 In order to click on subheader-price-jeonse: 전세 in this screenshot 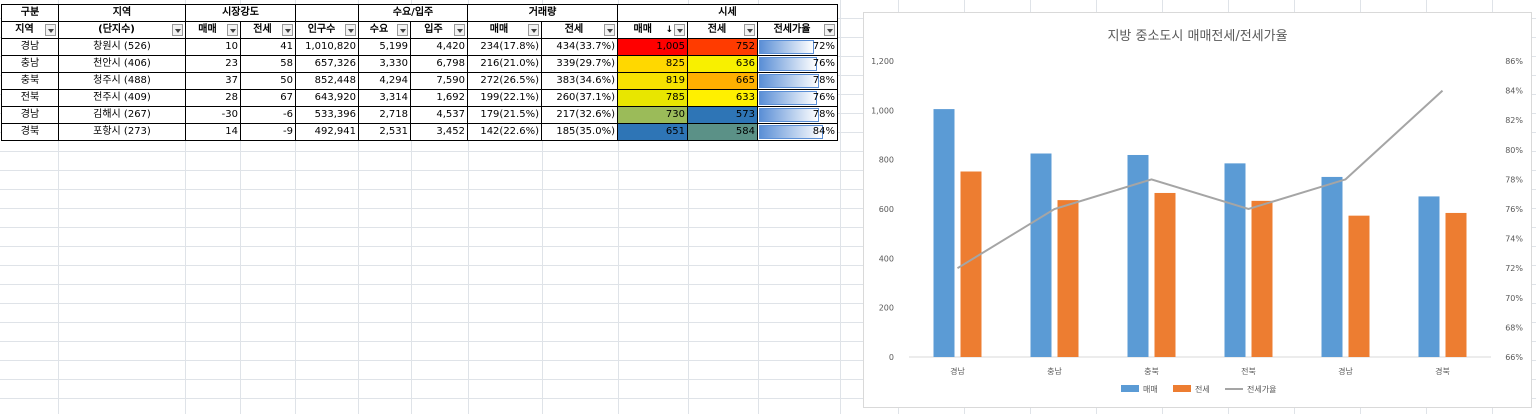, I will do `click(722, 30)`.